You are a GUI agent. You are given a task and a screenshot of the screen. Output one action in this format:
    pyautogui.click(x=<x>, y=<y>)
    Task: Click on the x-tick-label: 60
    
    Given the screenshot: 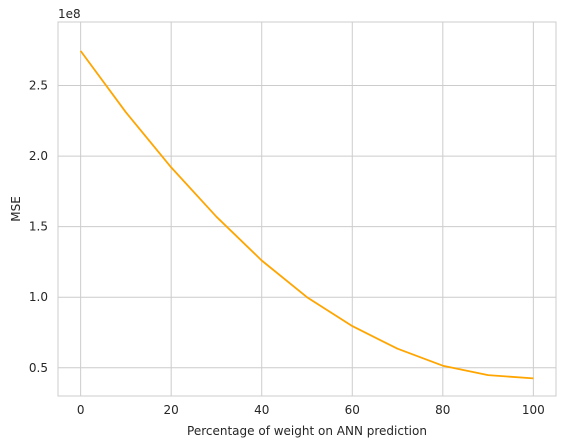 What is the action you would take?
    pyautogui.click(x=352, y=410)
    